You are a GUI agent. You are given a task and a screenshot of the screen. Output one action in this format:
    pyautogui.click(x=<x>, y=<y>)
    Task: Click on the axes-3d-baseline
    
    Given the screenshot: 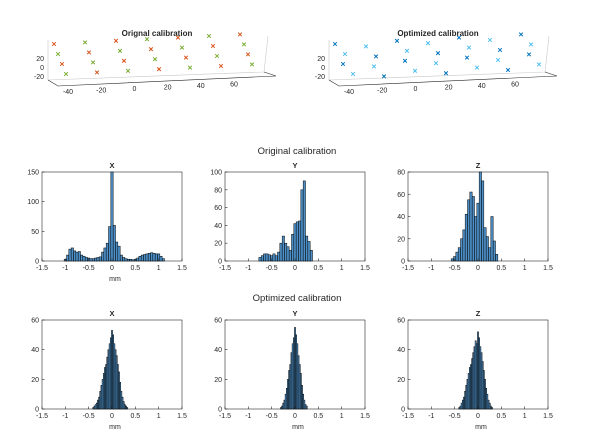 What is the action you would take?
    pyautogui.click(x=162, y=79)
    